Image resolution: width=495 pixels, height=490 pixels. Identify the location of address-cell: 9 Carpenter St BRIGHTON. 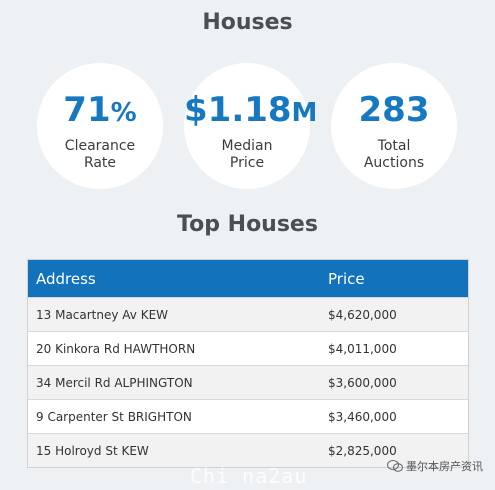
(114, 417).